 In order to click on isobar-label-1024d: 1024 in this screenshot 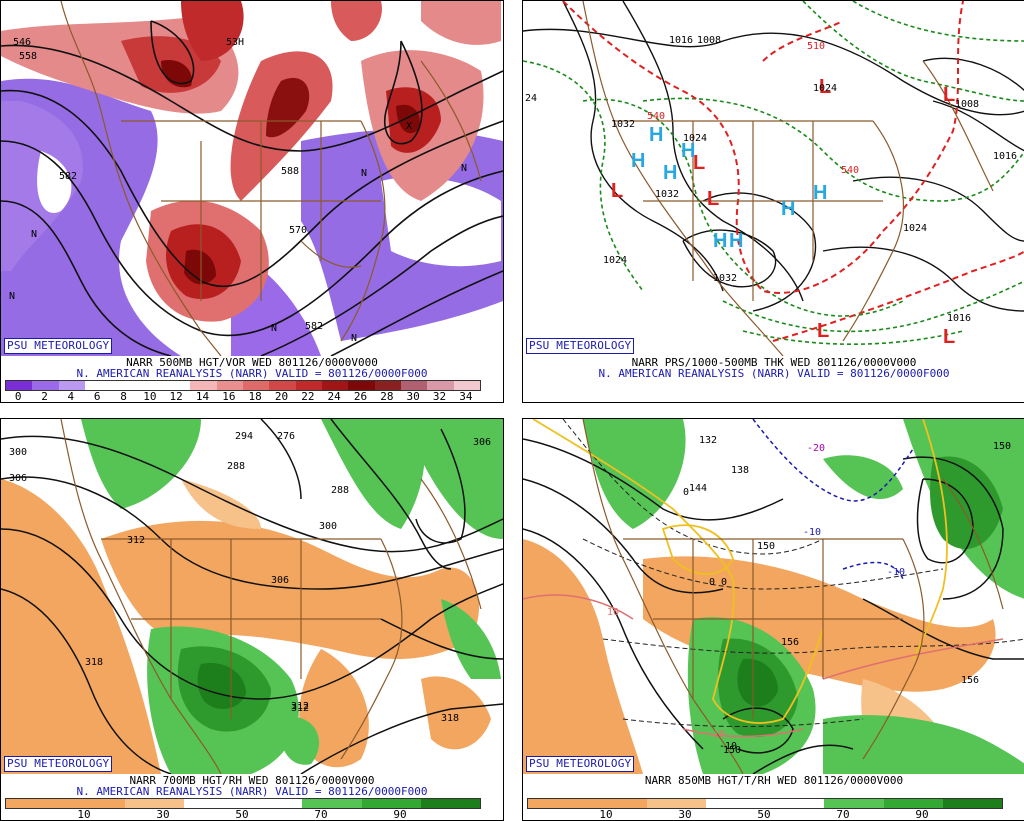, I will do `click(825, 88)`.